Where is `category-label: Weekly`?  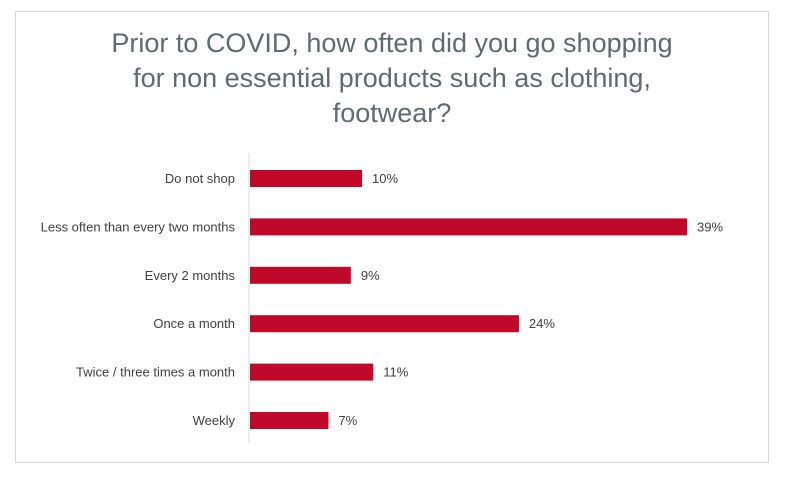 category-label: Weekly is located at coordinates (214, 420).